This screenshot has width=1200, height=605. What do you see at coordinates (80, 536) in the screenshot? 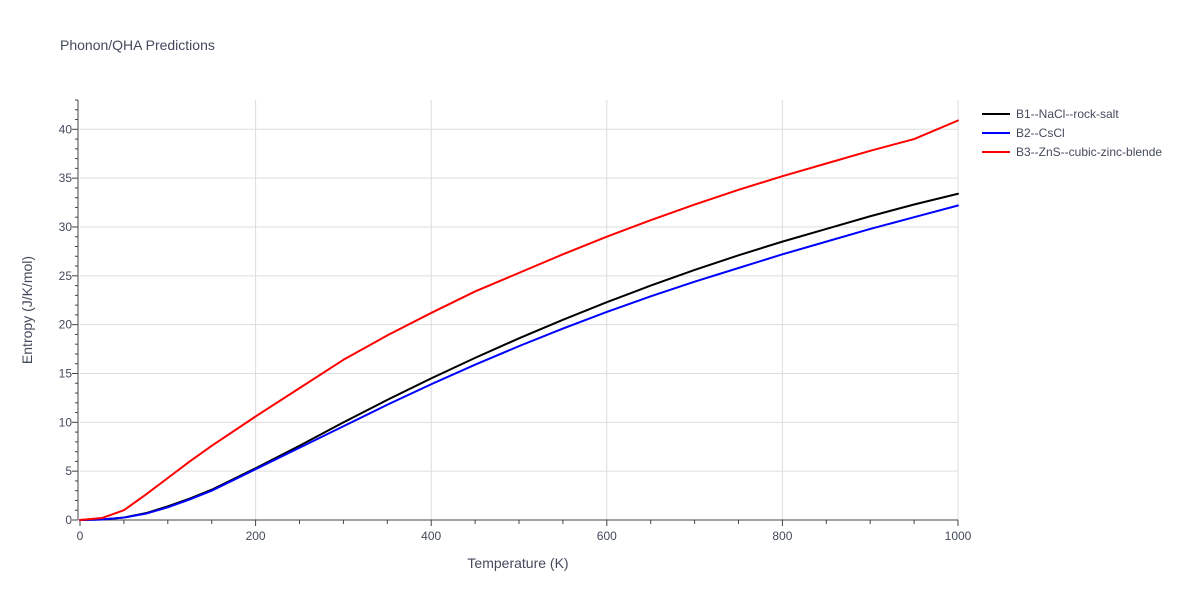
I see `x-tick-label: 0` at bounding box center [80, 536].